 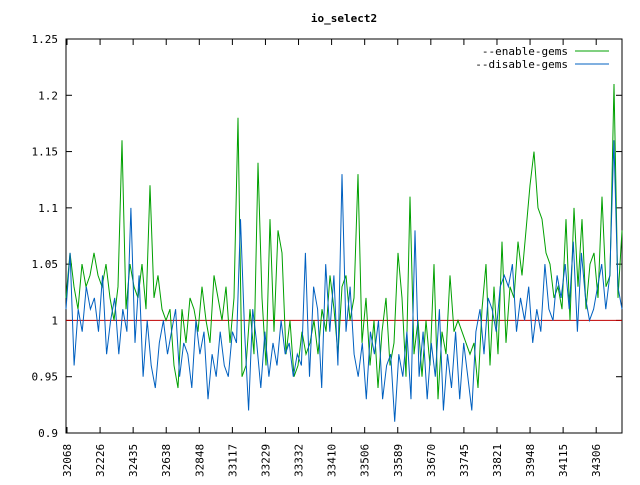 I want to click on x-tick-label: 32848, so click(x=199, y=460).